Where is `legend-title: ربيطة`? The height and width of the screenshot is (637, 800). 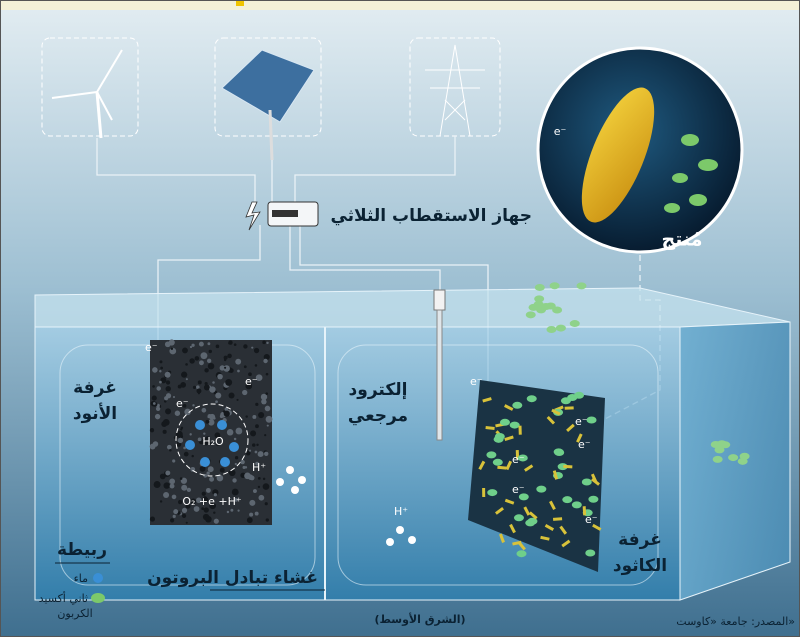 legend-title: ربيطة is located at coordinates (82, 550).